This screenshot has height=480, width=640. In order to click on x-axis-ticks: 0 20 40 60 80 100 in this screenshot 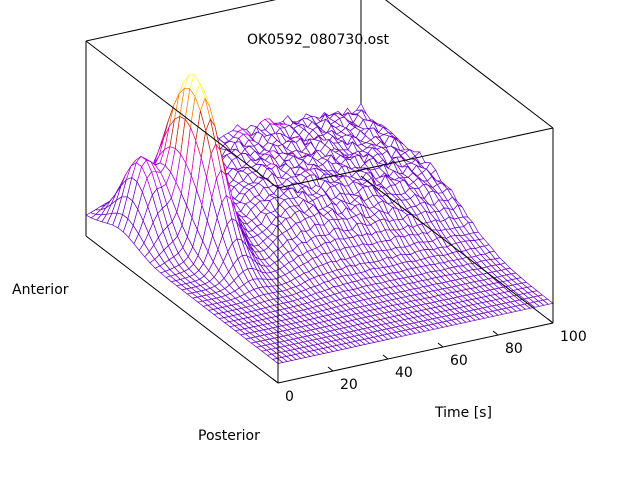, I will do `click(429, 361)`.